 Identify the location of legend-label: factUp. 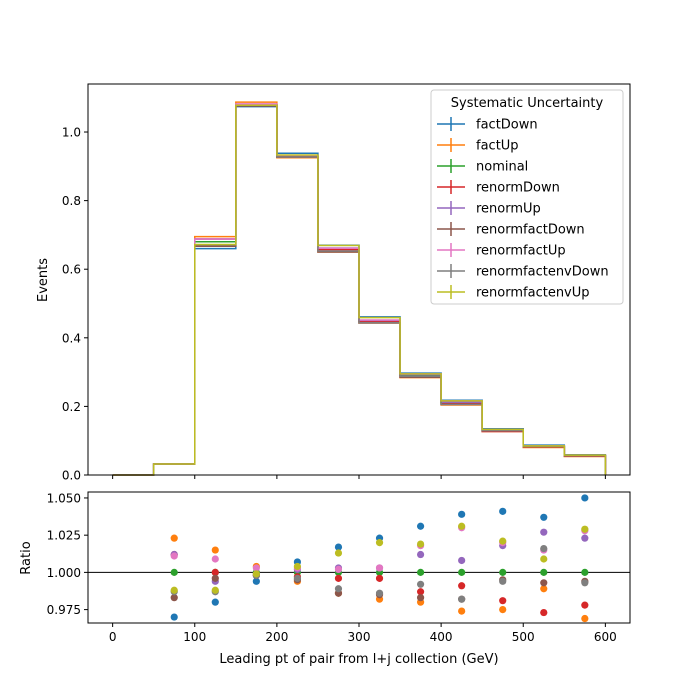
(497, 146).